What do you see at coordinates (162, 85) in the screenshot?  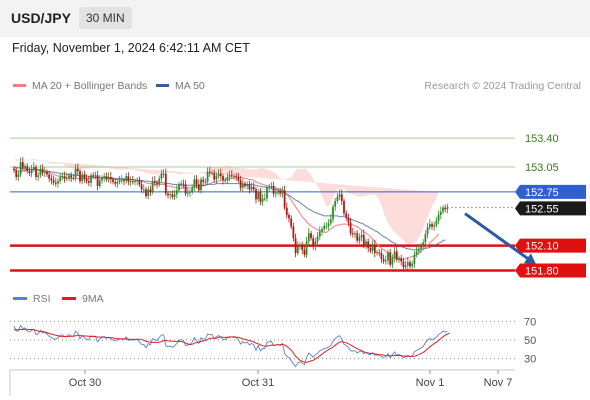 I see `ma50-swatch` at bounding box center [162, 85].